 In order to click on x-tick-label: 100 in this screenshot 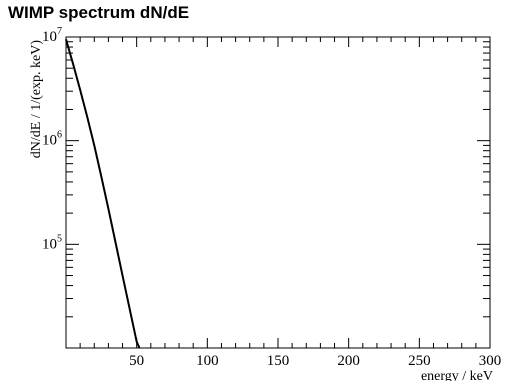, I will do `click(207, 361)`.